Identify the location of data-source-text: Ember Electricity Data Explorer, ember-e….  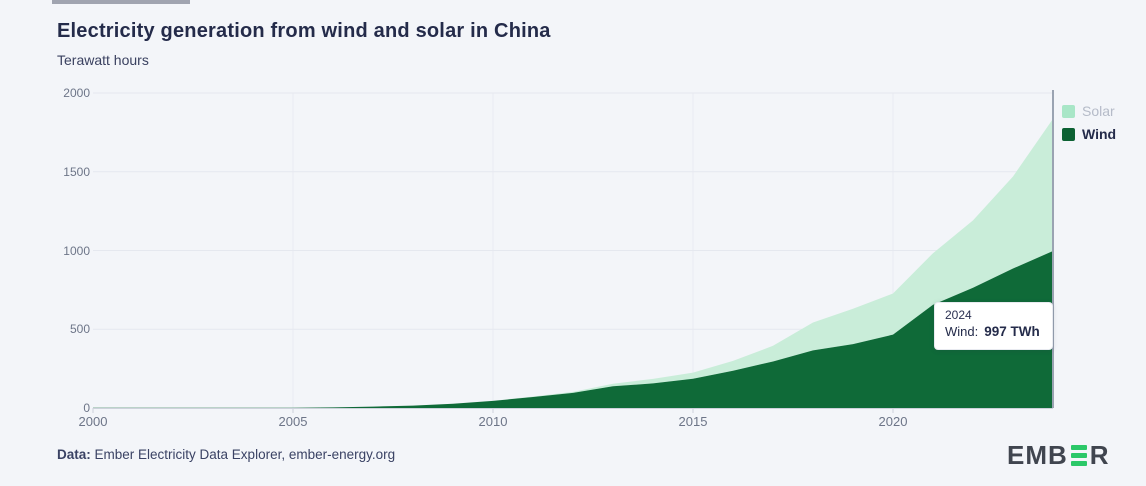
(243, 454).